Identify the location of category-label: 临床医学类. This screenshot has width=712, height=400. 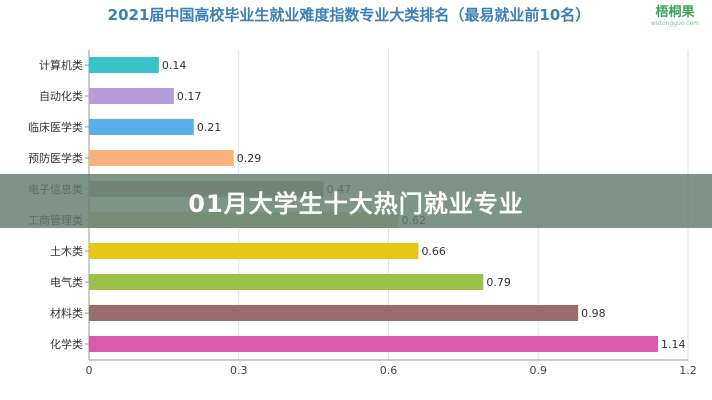
(55, 127).